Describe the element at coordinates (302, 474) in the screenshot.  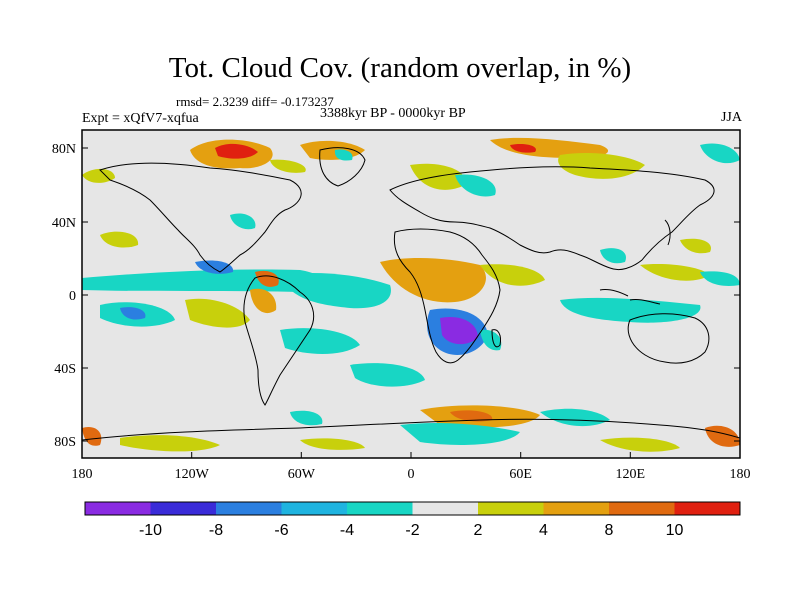
I see `x-tick-label: 60W` at that location.